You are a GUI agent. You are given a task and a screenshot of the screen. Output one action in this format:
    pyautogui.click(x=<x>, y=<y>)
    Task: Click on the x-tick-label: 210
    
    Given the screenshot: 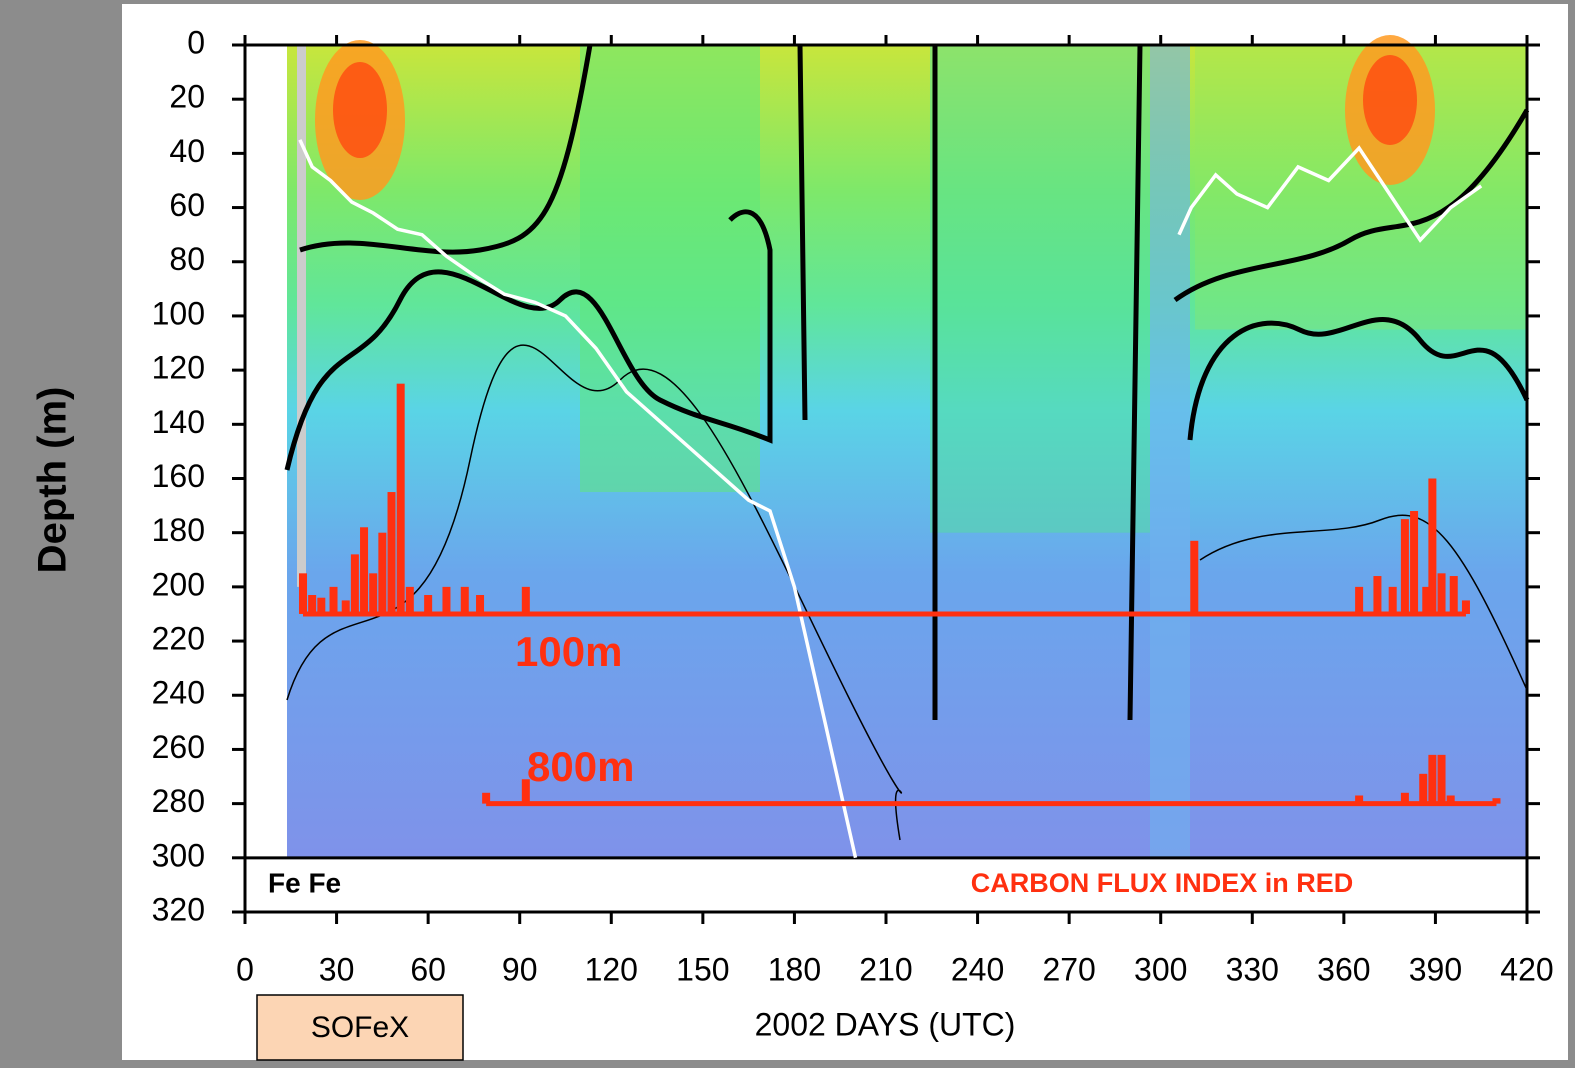 What is the action you would take?
    pyautogui.click(x=885, y=969)
    